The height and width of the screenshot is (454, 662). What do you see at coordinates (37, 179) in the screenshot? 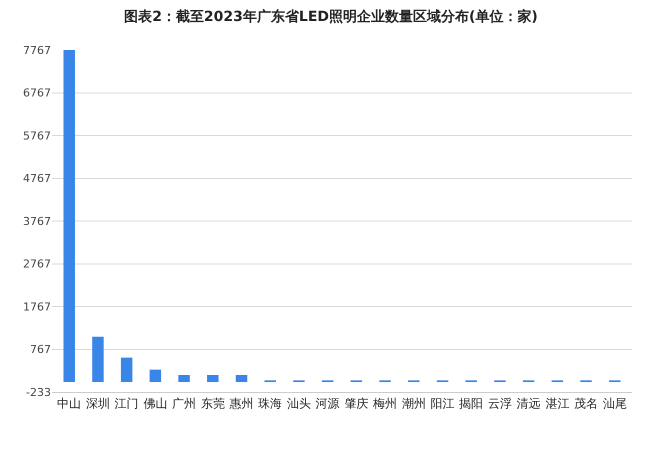
I see `y-tick-label: 4767` at bounding box center [37, 179].